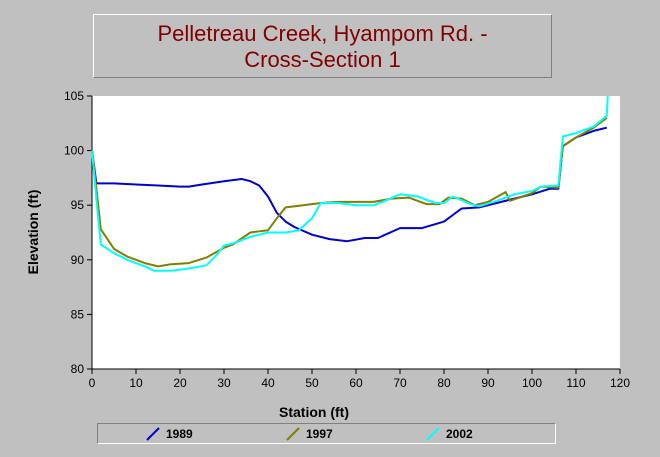 The width and height of the screenshot is (660, 457). Describe the element at coordinates (433, 434) in the screenshot. I see `legend-swatch-2002` at that location.